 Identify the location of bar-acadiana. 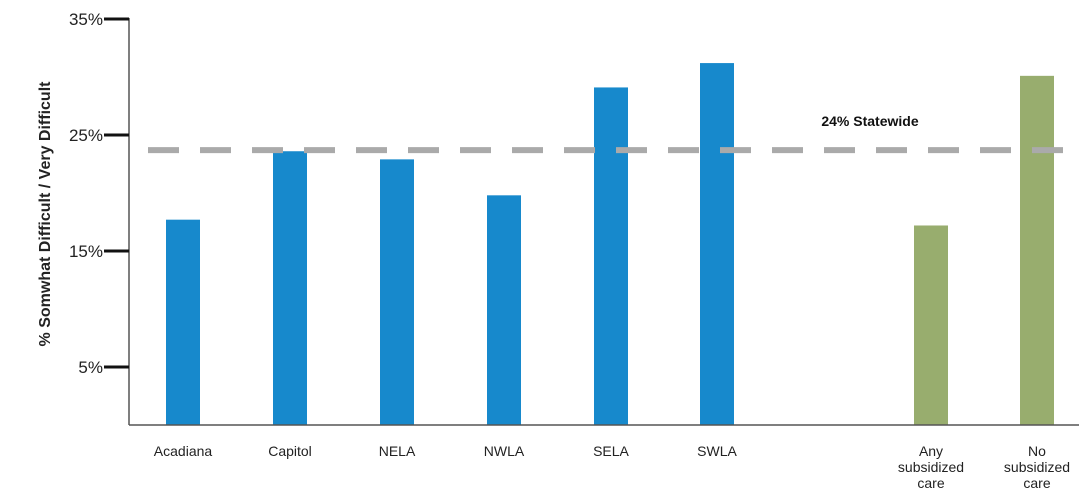
(183, 322).